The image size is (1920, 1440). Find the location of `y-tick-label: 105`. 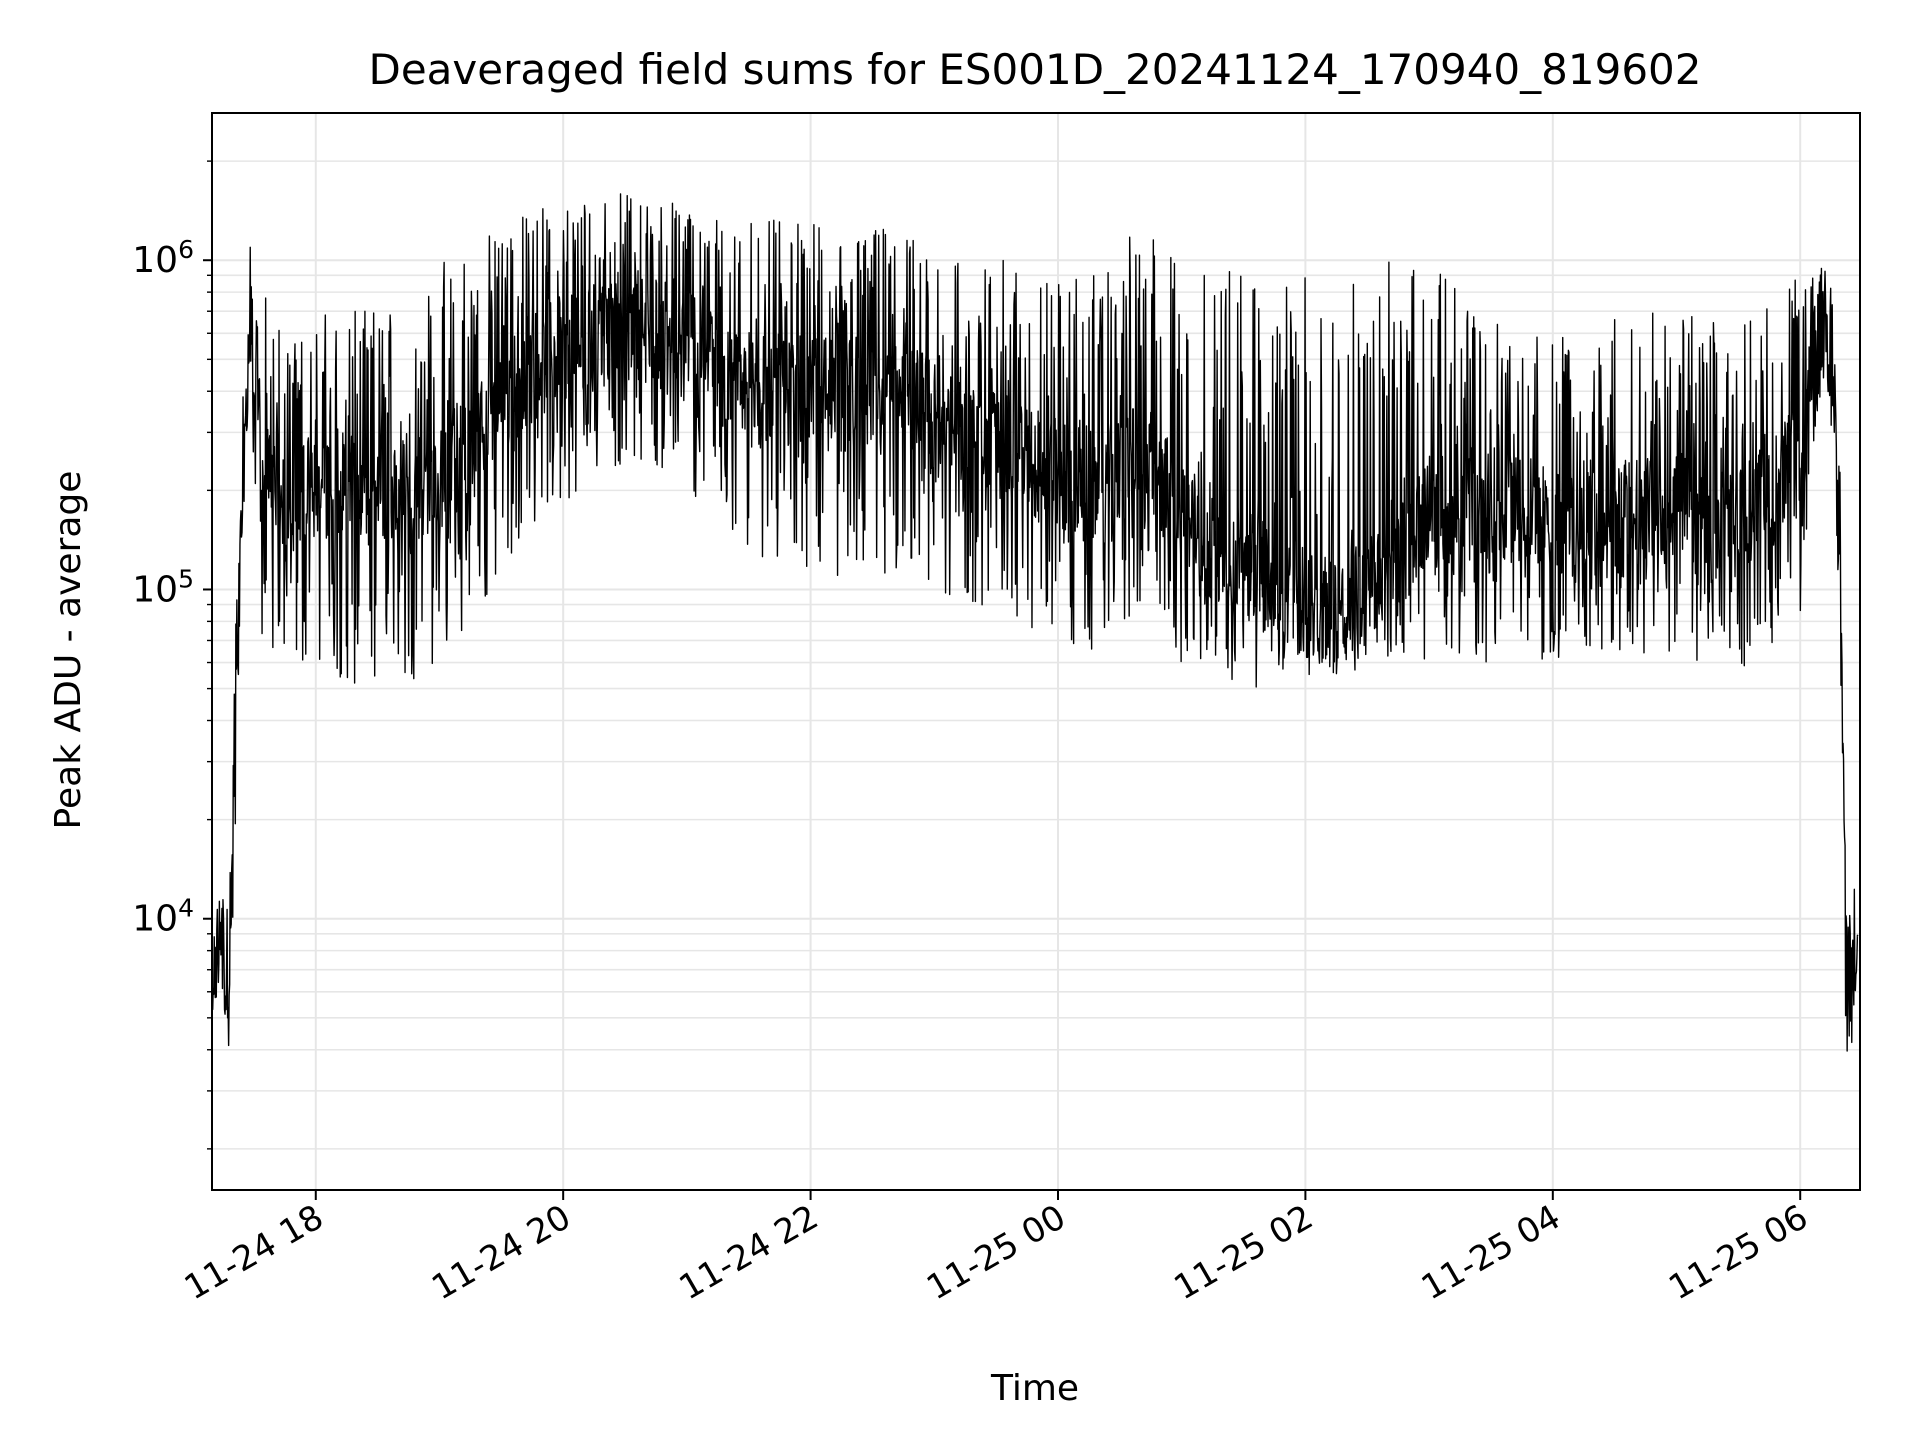

y-tick-label: 105 is located at coordinates (163, 587).